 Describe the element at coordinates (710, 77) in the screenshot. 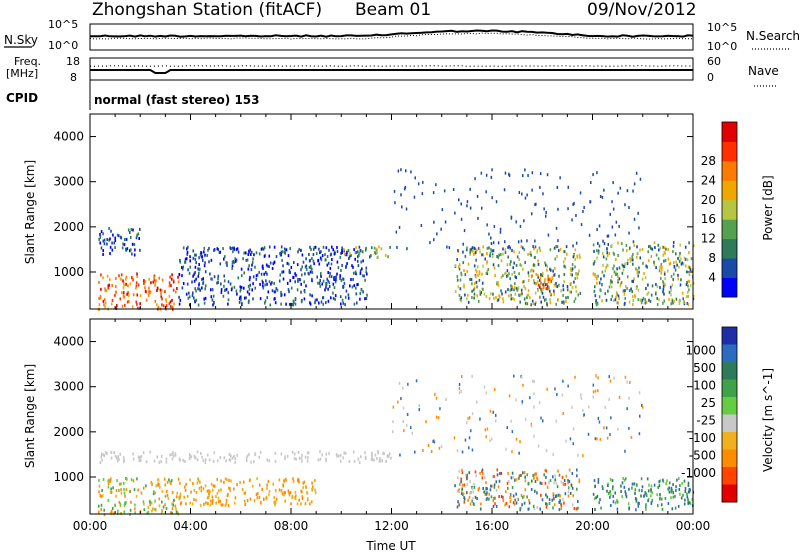

I see `freq-right-tick-bottom: 0` at that location.